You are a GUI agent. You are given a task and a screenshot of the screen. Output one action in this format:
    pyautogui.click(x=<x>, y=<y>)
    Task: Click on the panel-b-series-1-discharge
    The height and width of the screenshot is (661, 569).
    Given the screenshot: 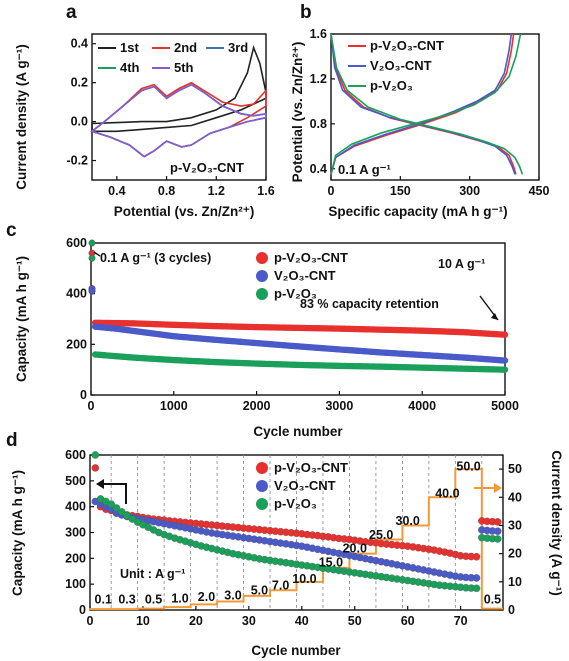 What is the action you would take?
    pyautogui.click(x=423, y=104)
    